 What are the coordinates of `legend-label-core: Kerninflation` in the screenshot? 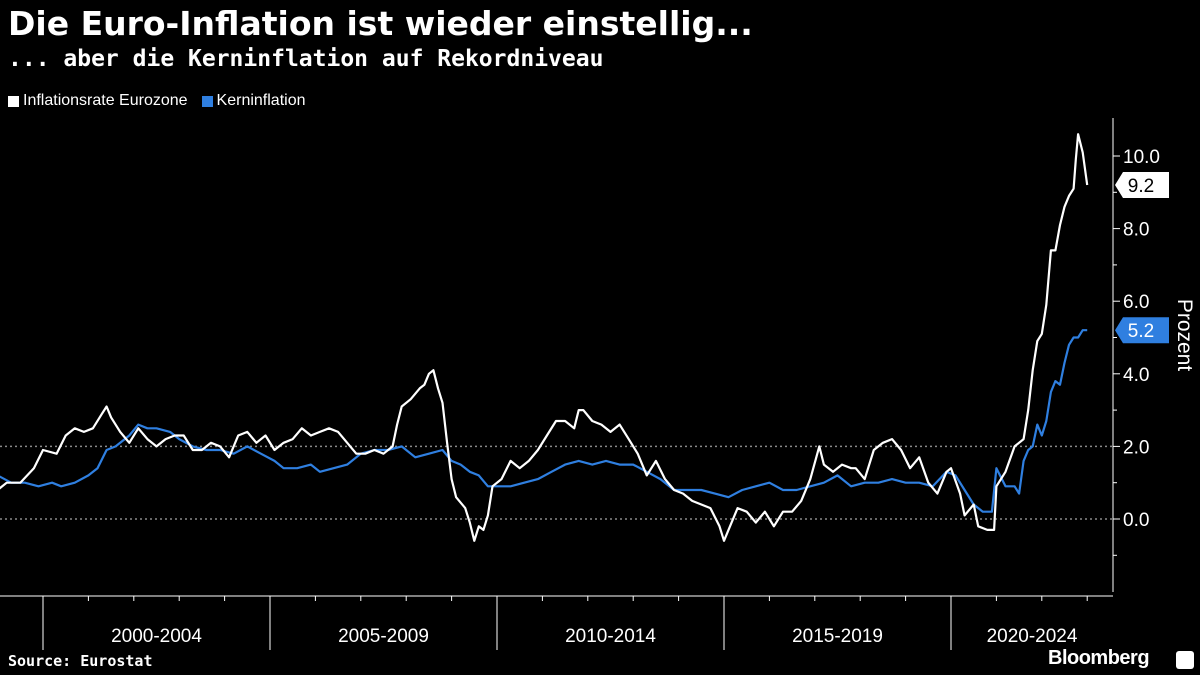 It's located at (261, 100).